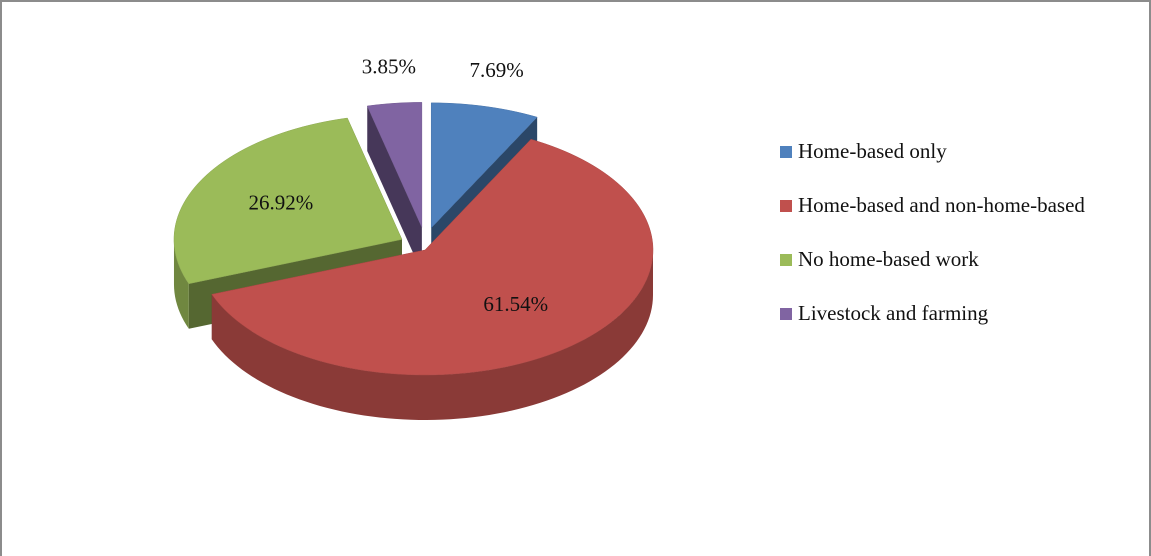 The height and width of the screenshot is (556, 1151). I want to click on slice-side, so click(394, 189).